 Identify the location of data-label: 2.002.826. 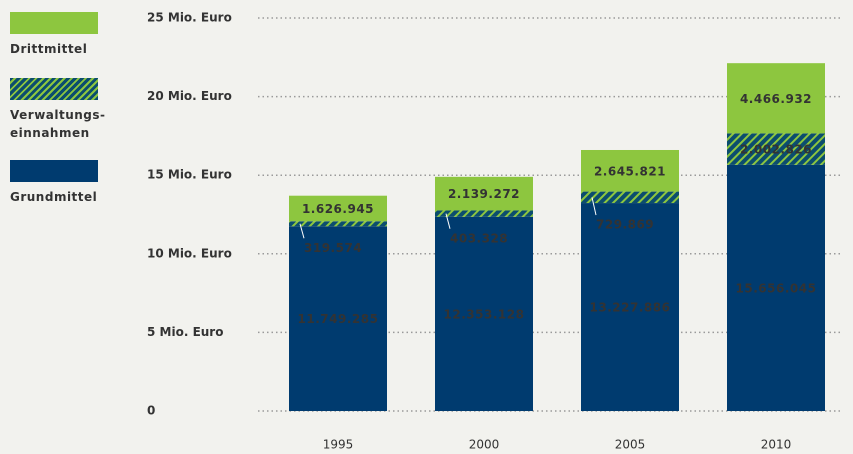
(776, 150).